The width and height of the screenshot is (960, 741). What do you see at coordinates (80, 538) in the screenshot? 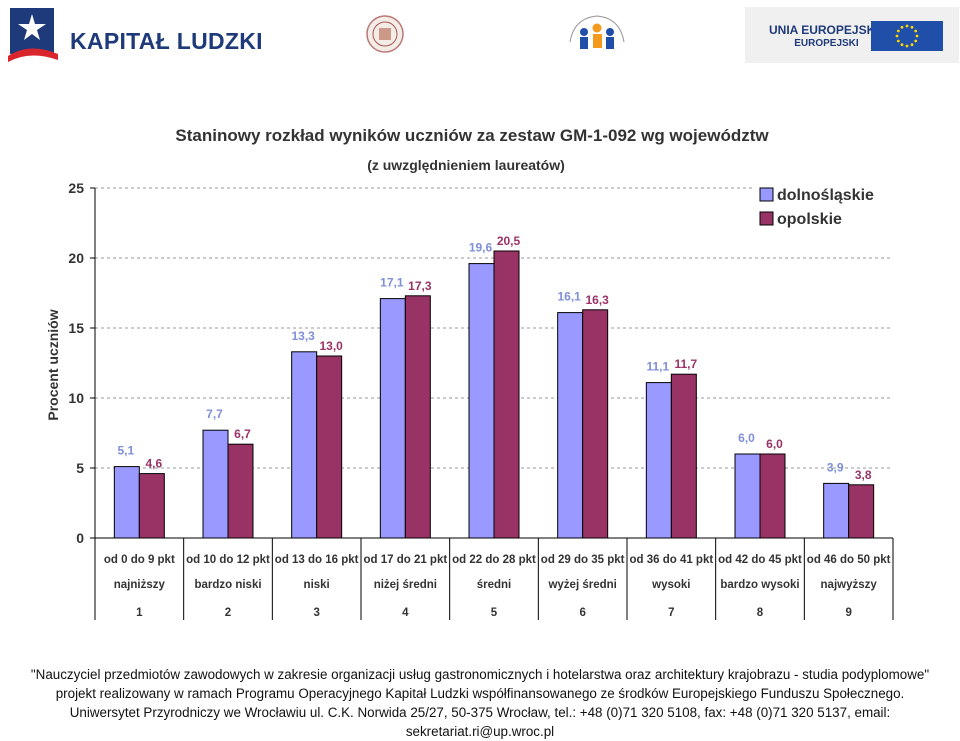
I see `y-tick-label: 0` at bounding box center [80, 538].